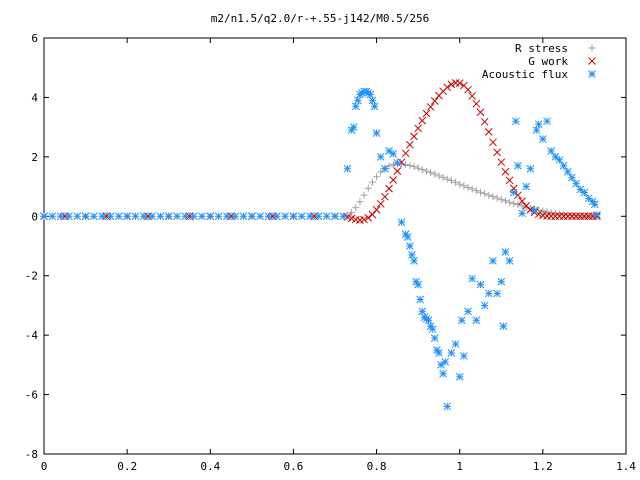  I want to click on legend-marker-r-stress, so click(592, 48).